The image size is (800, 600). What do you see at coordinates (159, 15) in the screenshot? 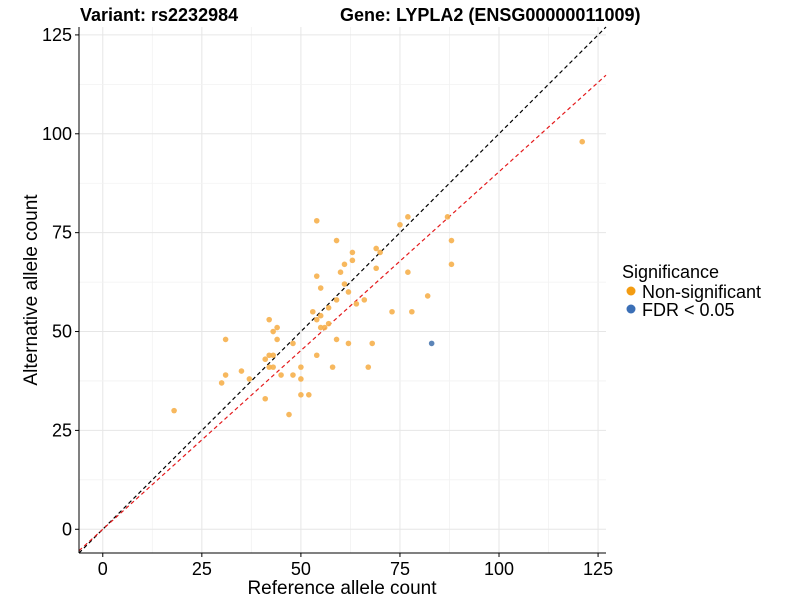
I see `chart-title-variant: Variant: rs2232984` at bounding box center [159, 15].